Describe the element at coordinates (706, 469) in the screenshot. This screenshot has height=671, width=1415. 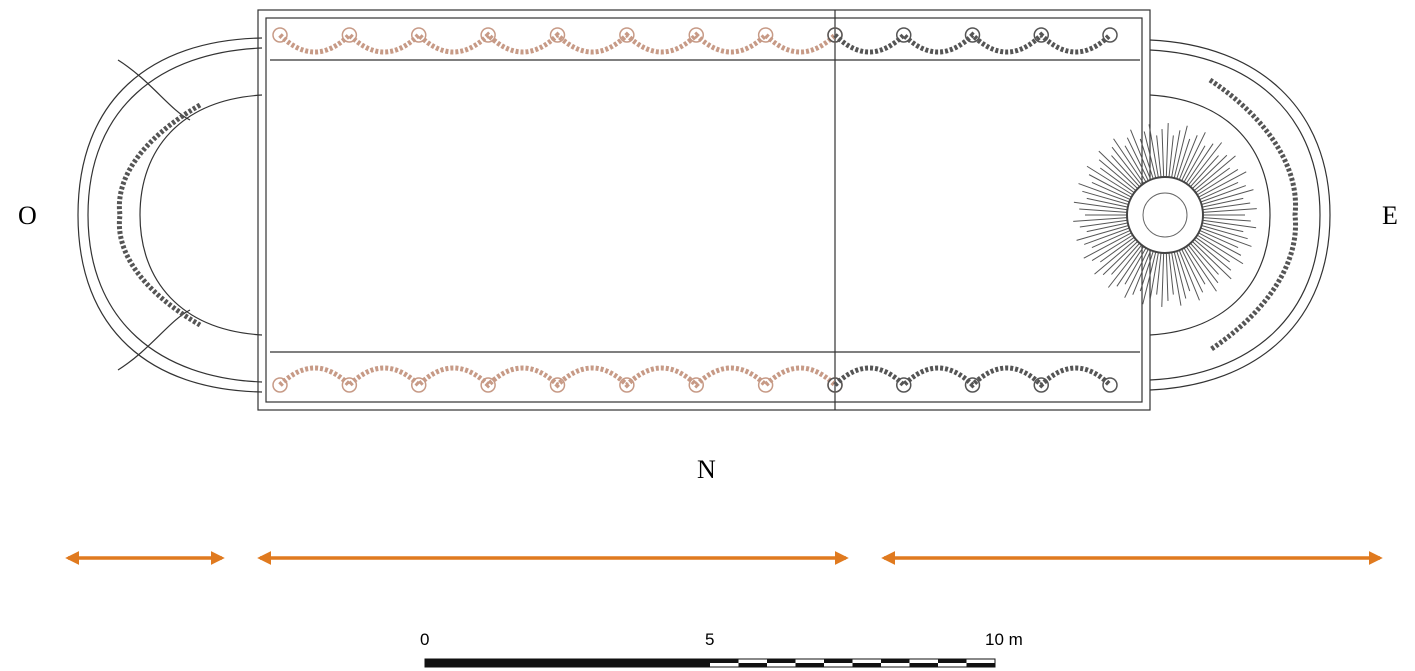
I see `compass-north: N` at that location.